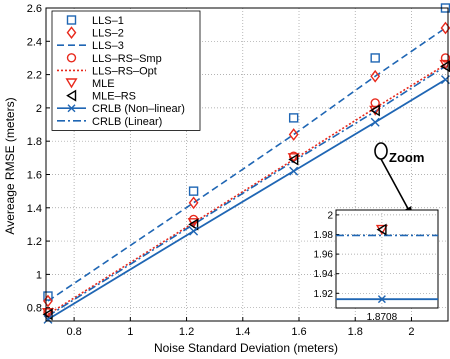 This screenshot has width=450, height=359. What do you see at coordinates (127, 122) in the screenshot?
I see `legend-label: CRLB (Linear)` at bounding box center [127, 122].